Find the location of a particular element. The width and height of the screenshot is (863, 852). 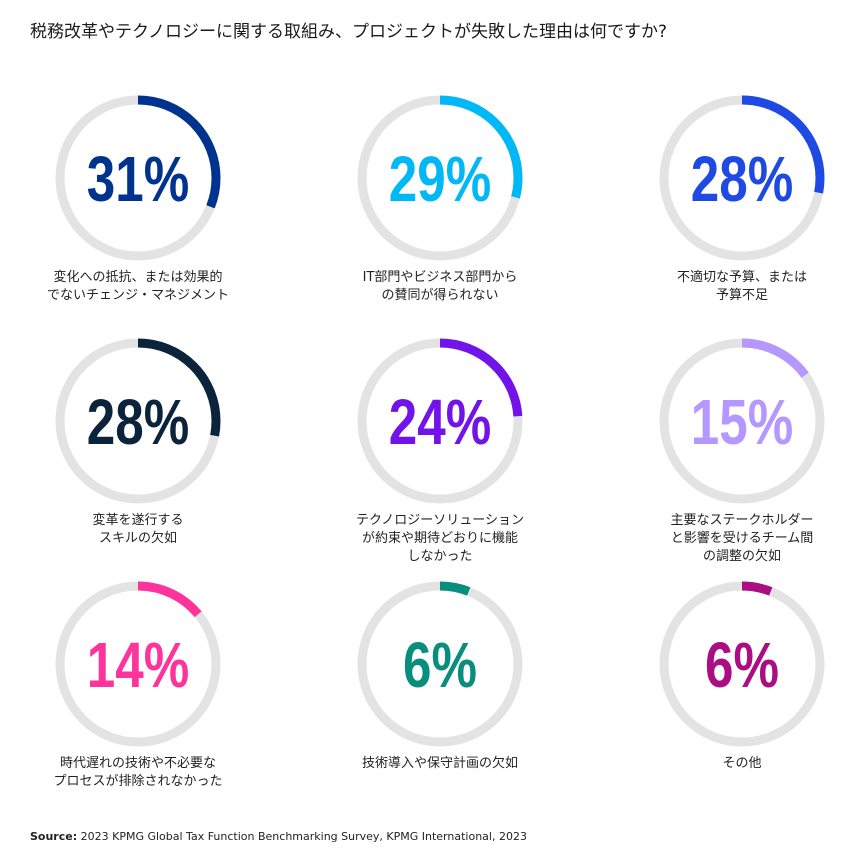

value-label: 15% is located at coordinates (742, 423).